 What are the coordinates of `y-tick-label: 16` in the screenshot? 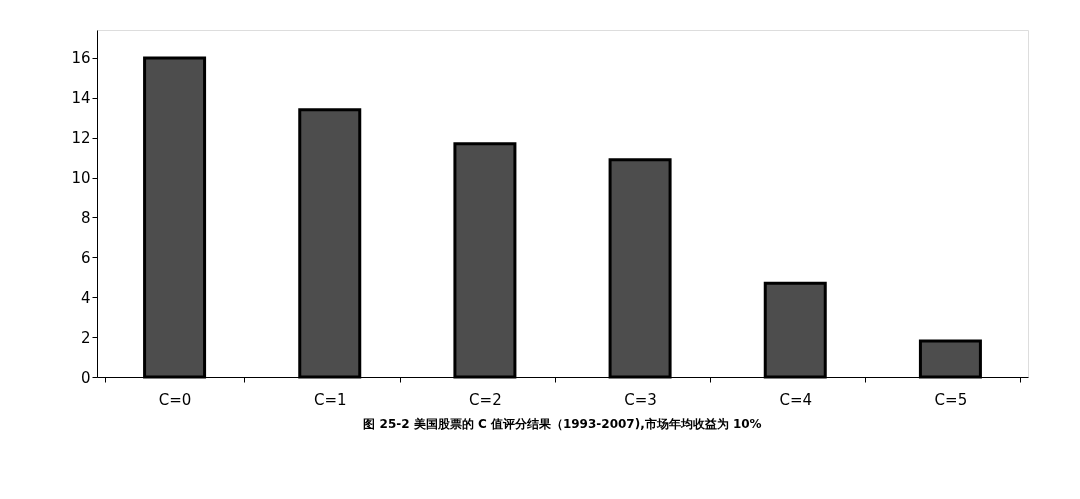 It's located at (81, 58).